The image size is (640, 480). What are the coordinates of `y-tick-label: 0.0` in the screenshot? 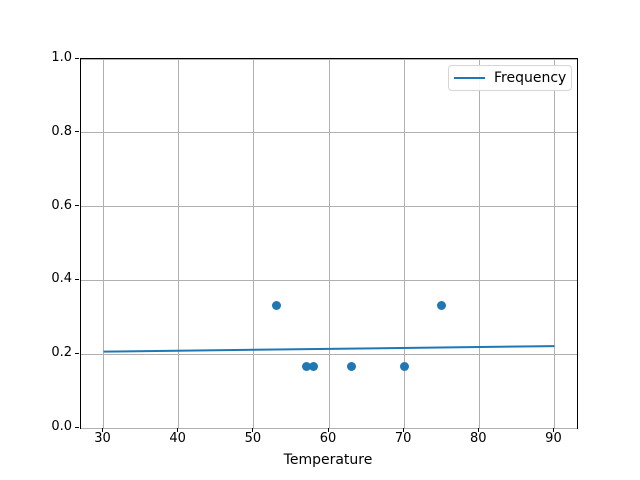 It's located at (61, 426).